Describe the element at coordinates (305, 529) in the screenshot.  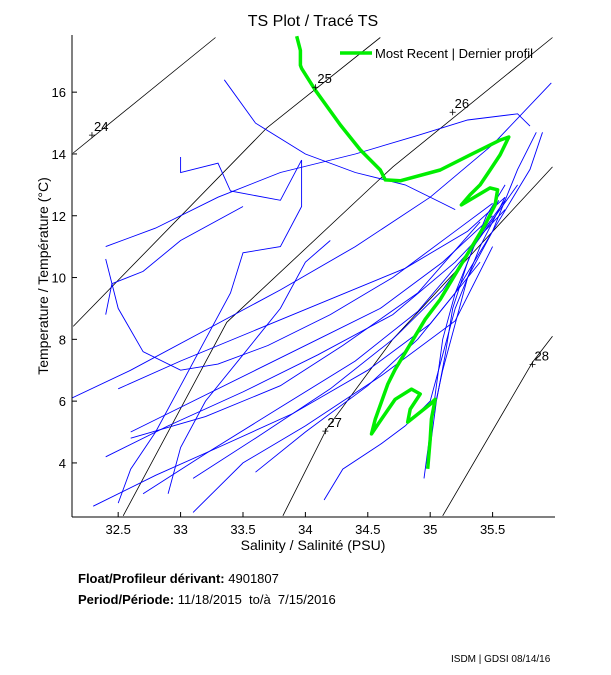
I see `x-tick-label: 34` at that location.